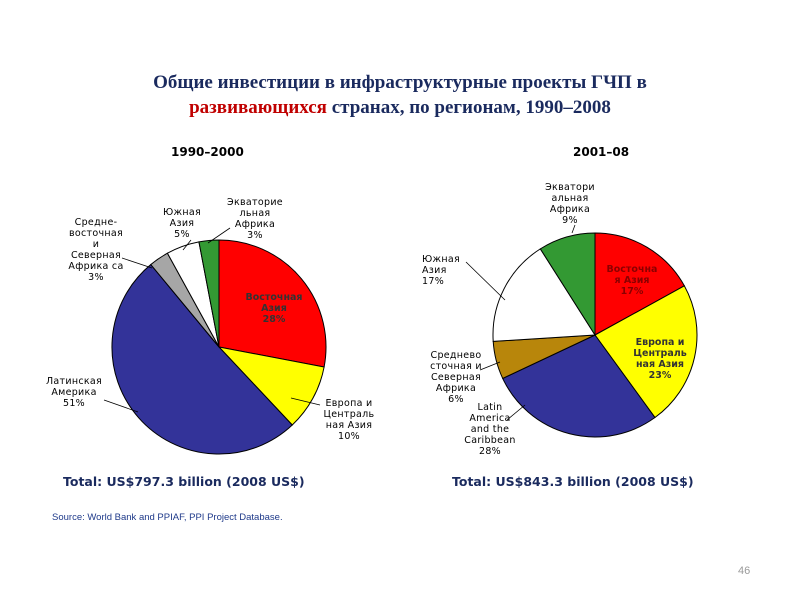 Image resolution: width=800 pixels, height=600 pixels. Describe the element at coordinates (258, 107) in the screenshot. I see `title-highlight: развивающихся` at that location.